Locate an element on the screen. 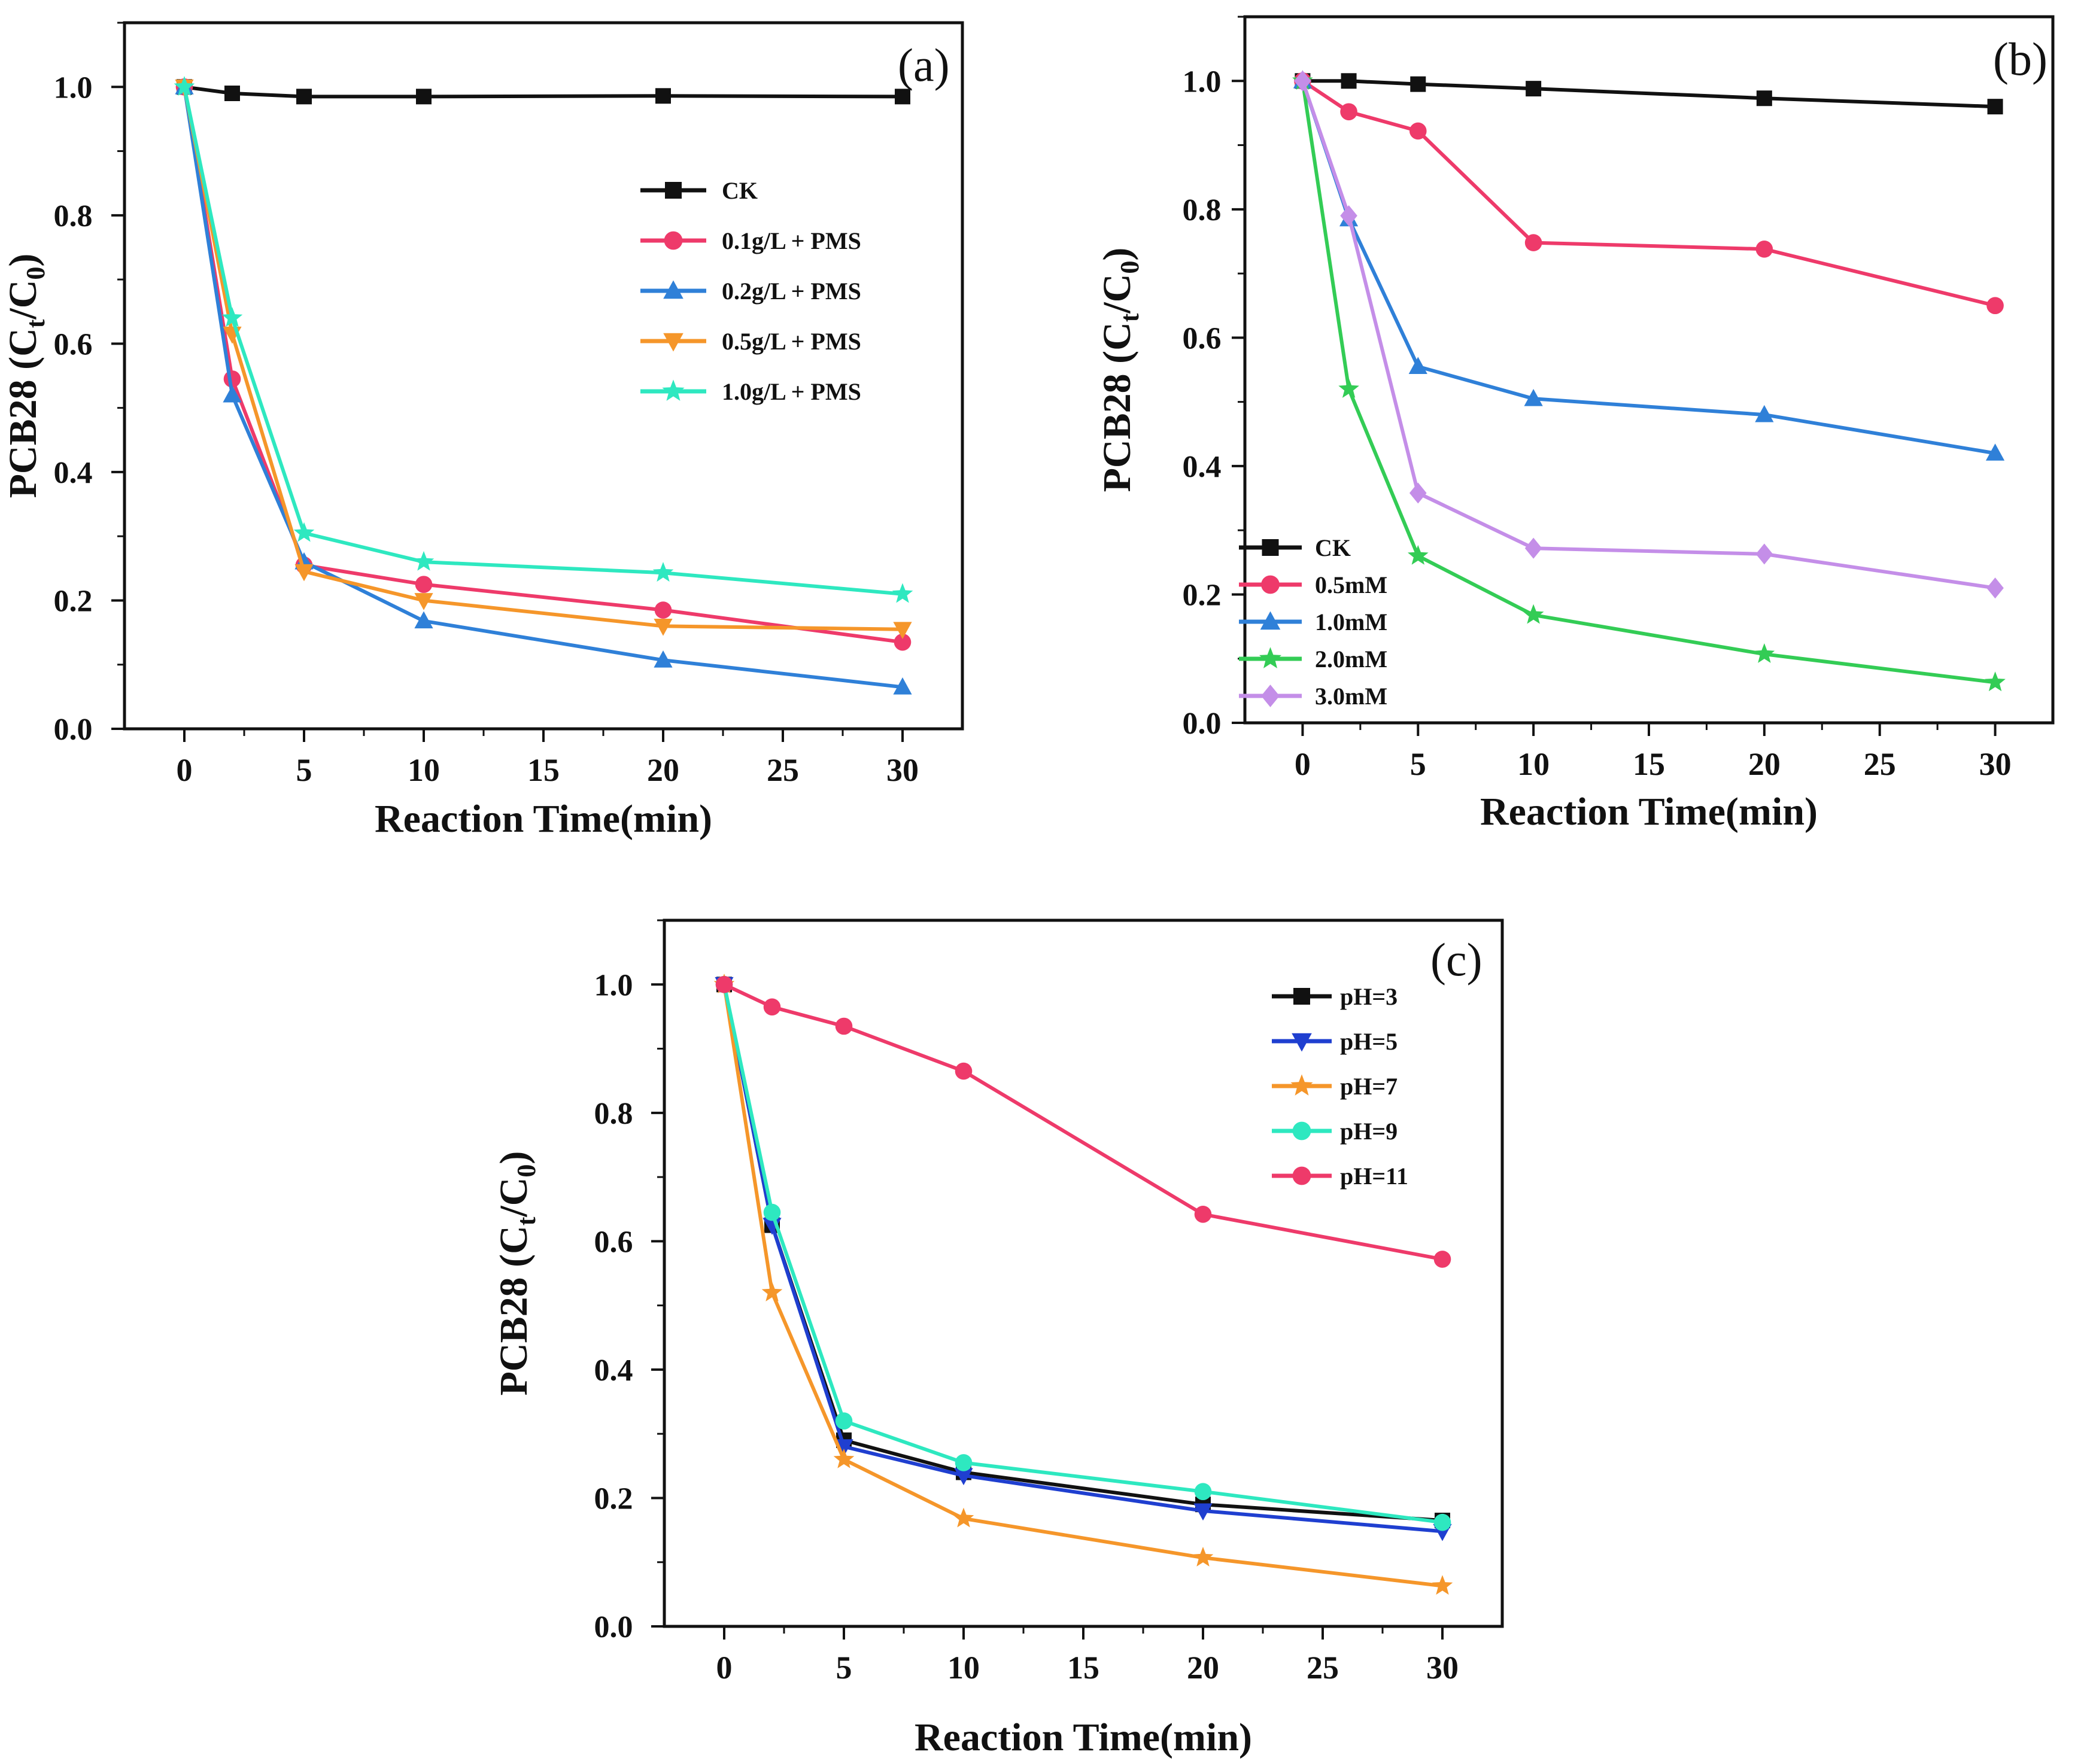 This screenshot has height=1764, width=2084. series-pH=11 is located at coordinates (1083, 1121).